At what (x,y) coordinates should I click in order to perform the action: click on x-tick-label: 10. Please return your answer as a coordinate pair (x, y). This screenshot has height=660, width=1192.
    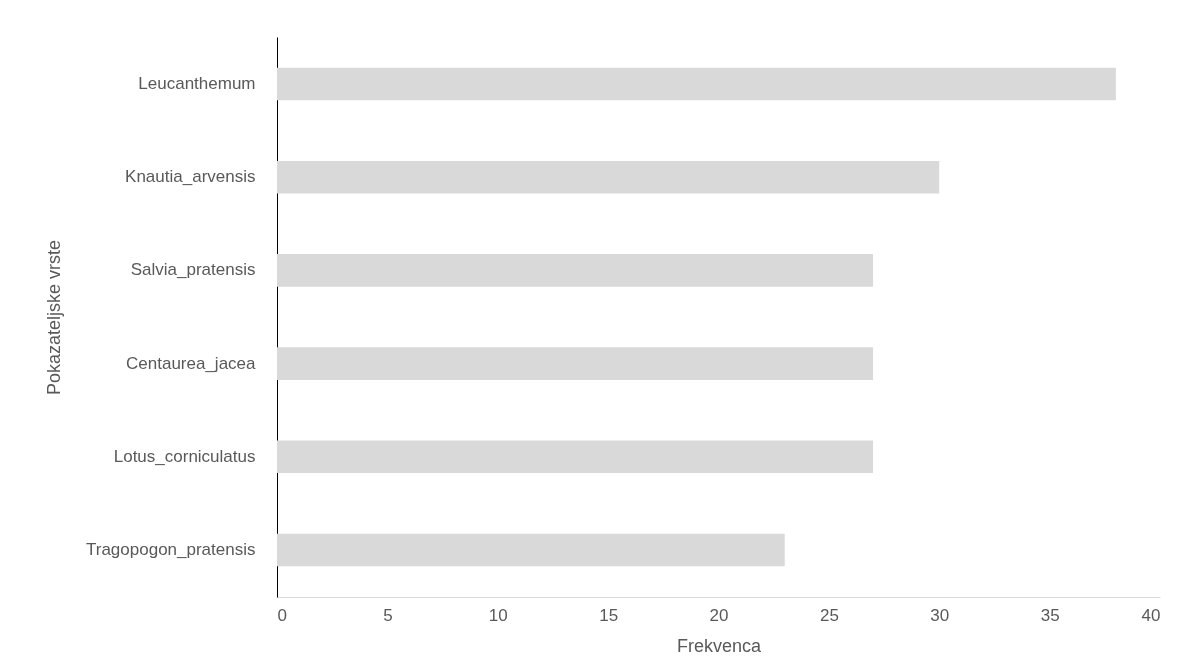
    Looking at the image, I should click on (498, 615).